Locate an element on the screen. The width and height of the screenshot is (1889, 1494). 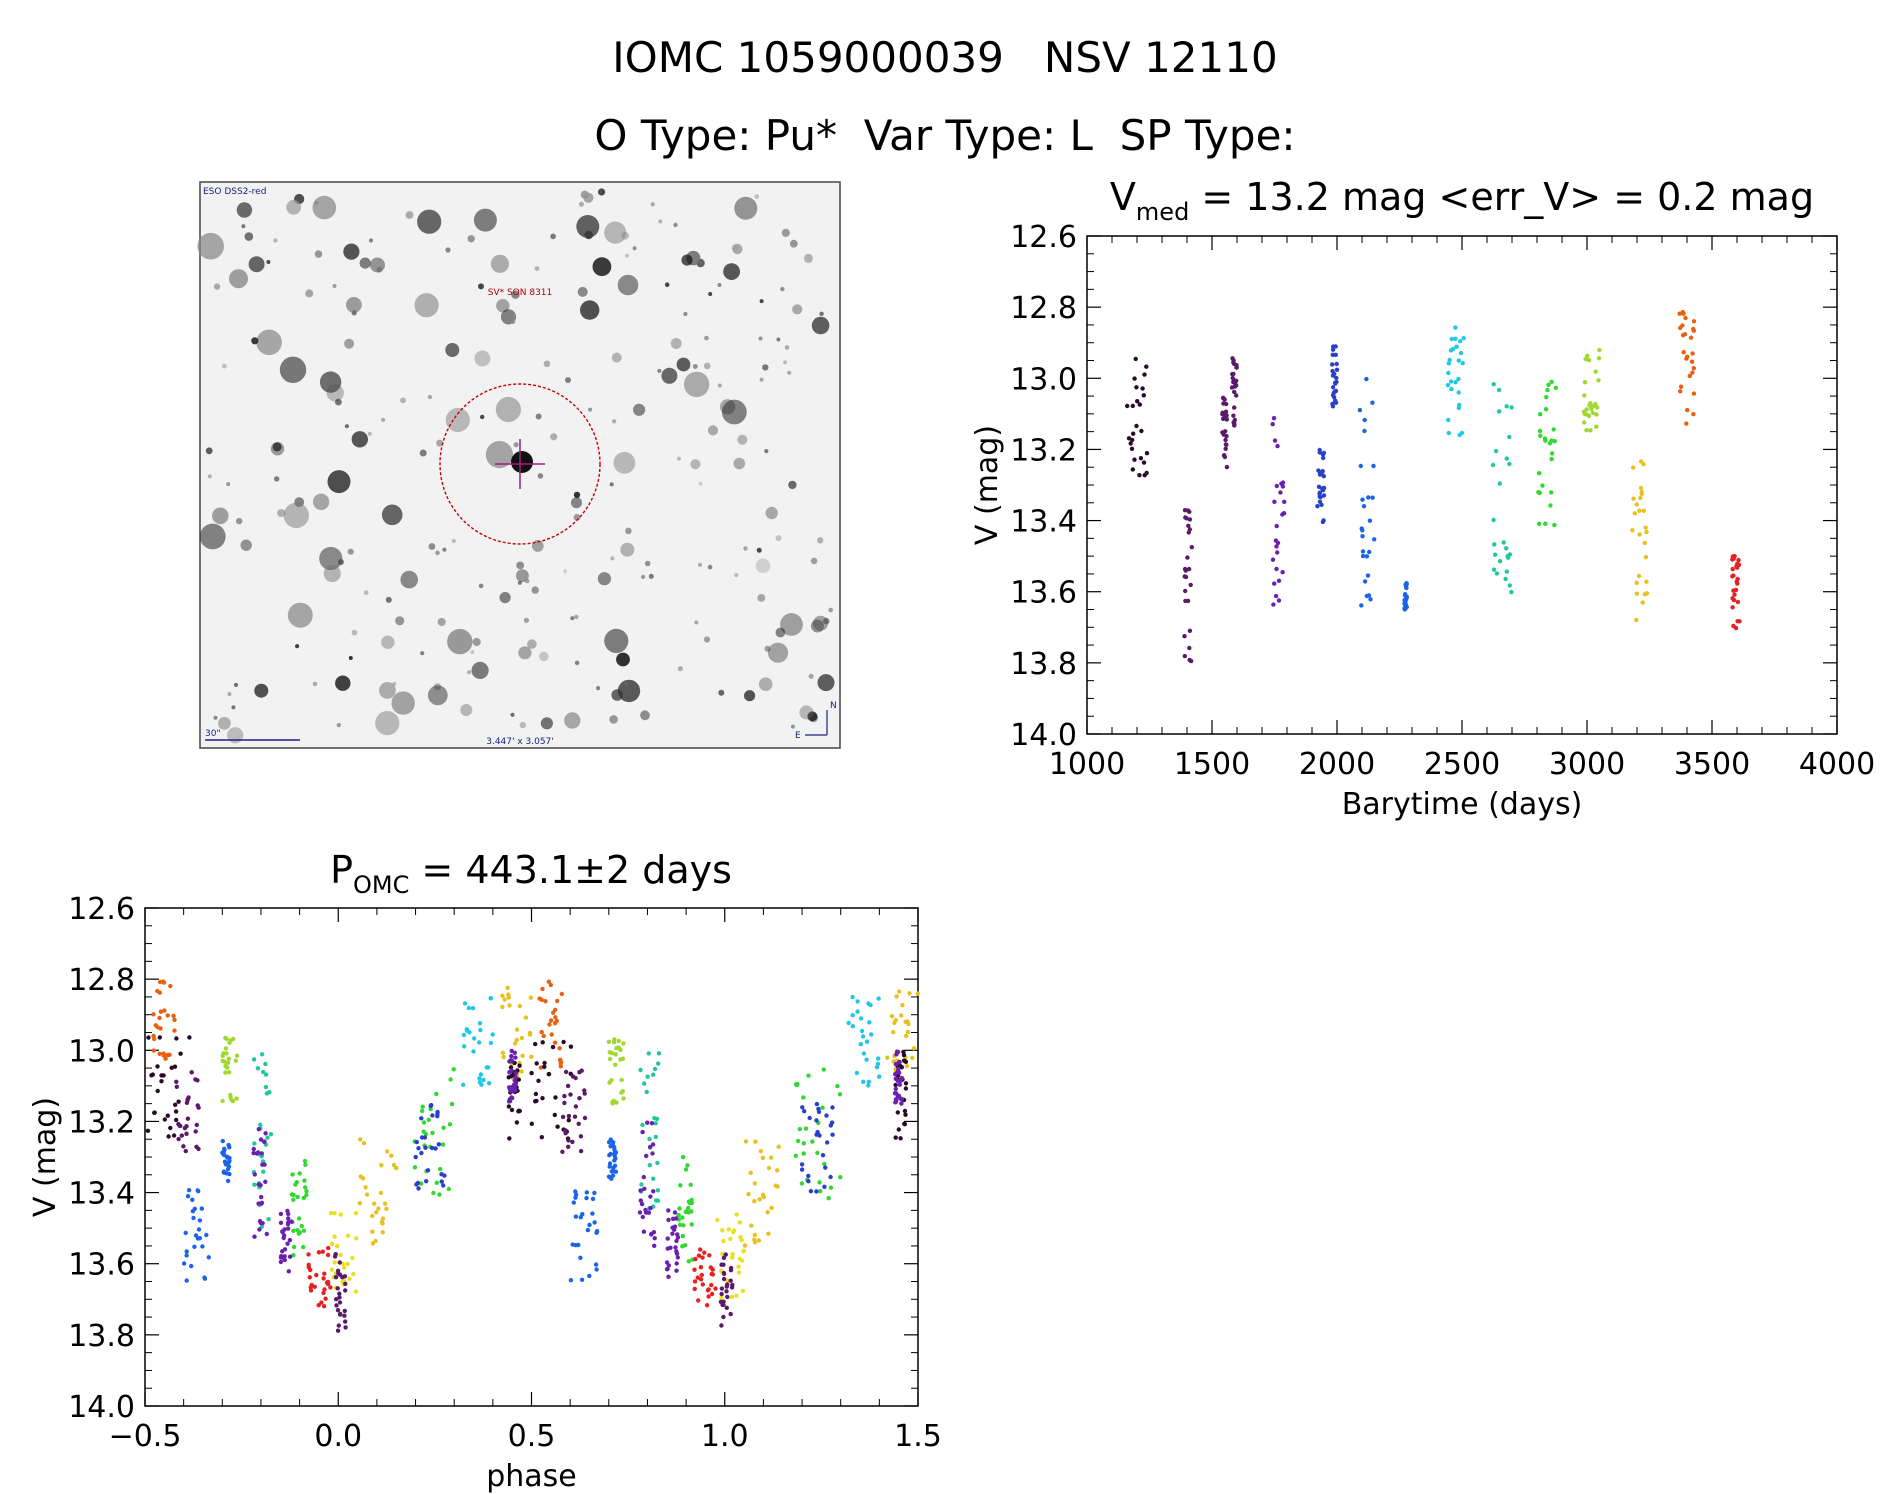
x-tick-label: 1000 is located at coordinates (1087, 764).